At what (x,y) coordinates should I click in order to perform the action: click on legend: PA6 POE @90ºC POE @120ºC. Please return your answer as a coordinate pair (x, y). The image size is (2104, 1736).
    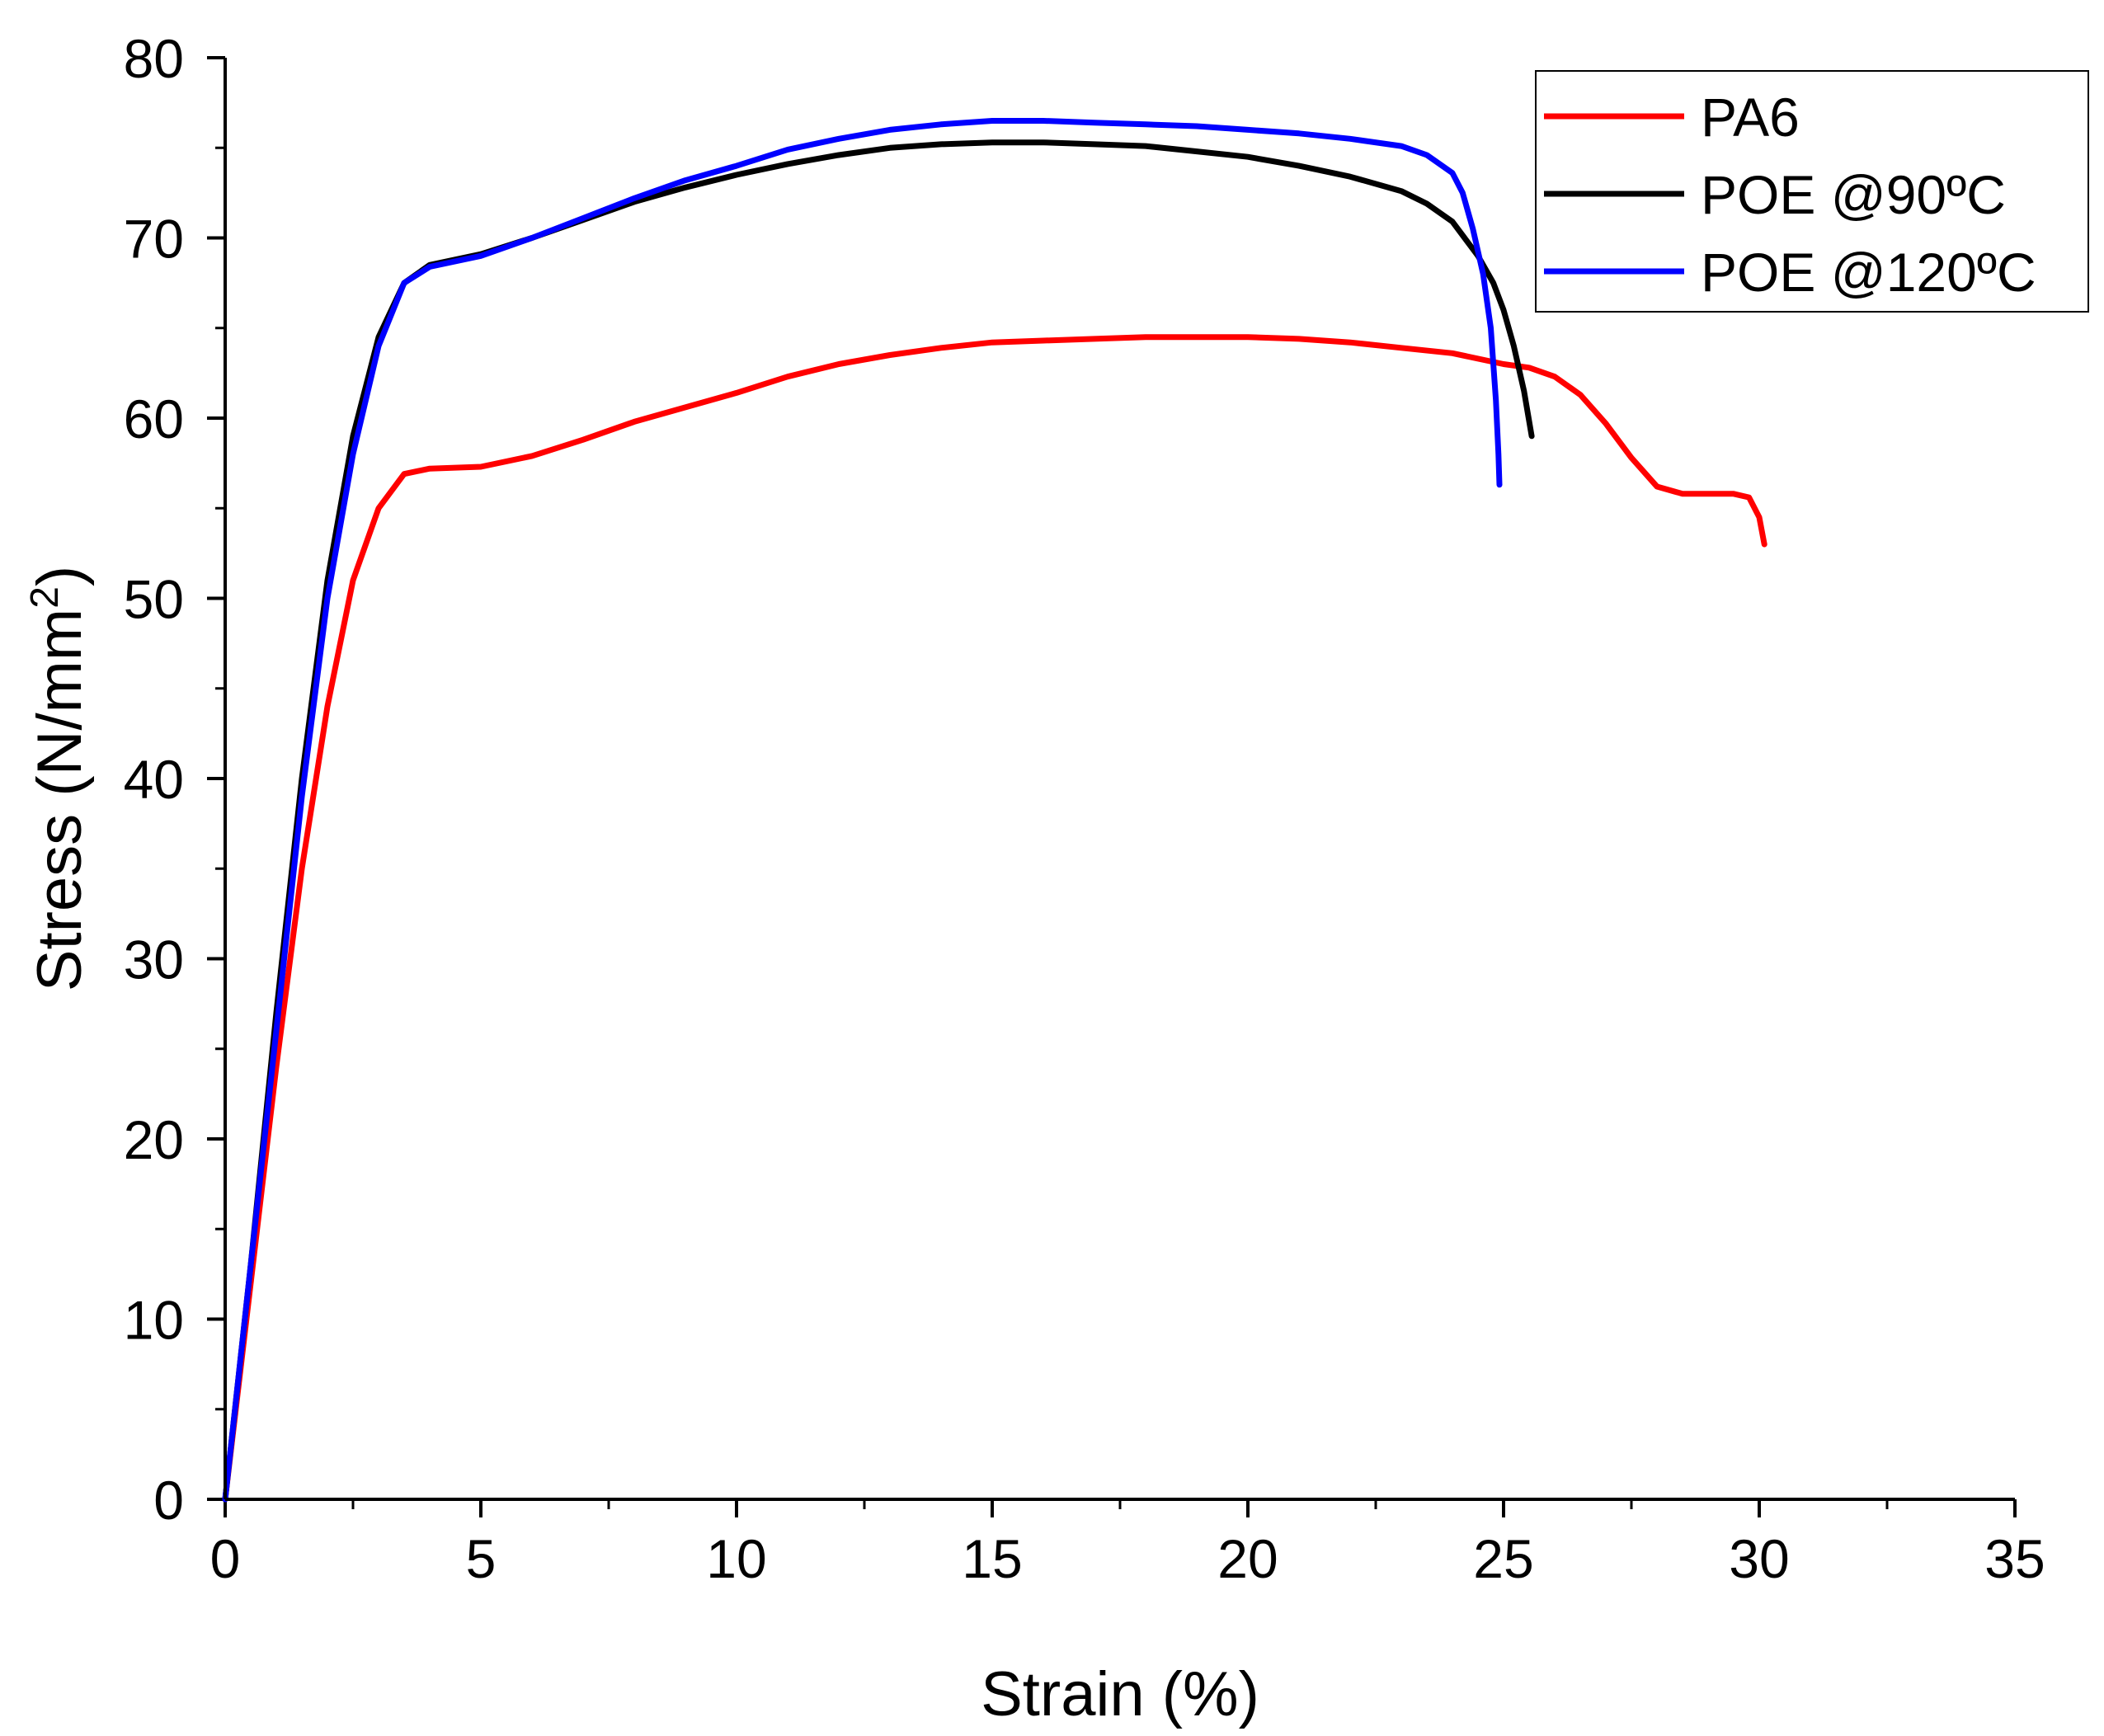
    Looking at the image, I should click on (1812, 191).